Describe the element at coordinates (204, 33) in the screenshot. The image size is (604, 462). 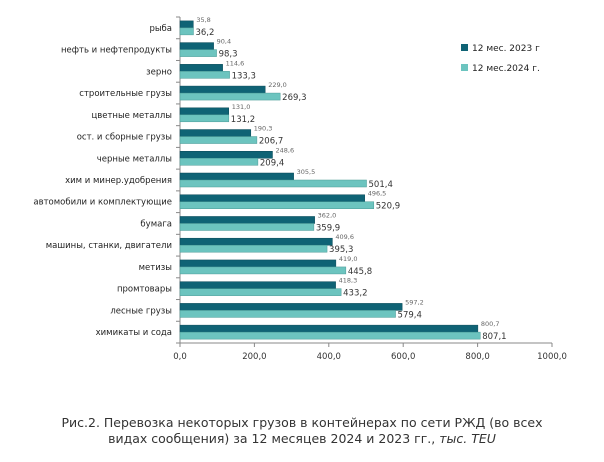
I see `data-label-2024: 36,2` at that location.